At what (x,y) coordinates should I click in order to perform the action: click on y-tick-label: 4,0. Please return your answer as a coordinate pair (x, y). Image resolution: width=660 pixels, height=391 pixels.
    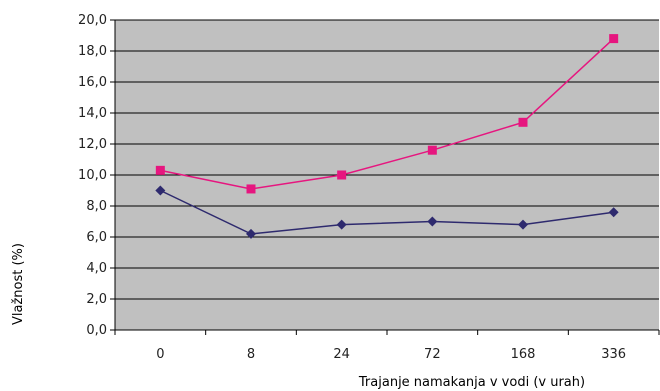
    Looking at the image, I should click on (96, 268).